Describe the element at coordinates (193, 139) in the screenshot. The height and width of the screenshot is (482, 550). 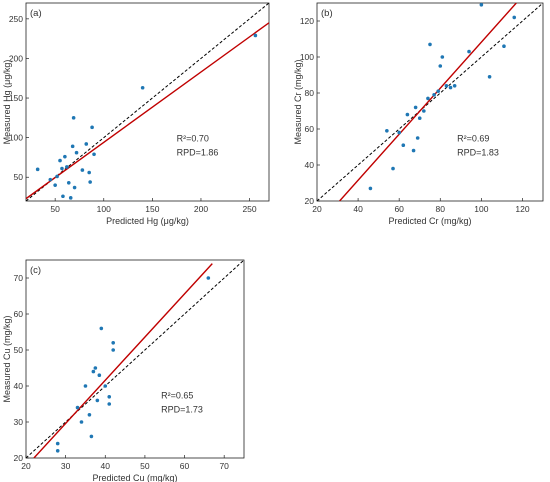
I see `stat-label: R²=0.70` at that location.